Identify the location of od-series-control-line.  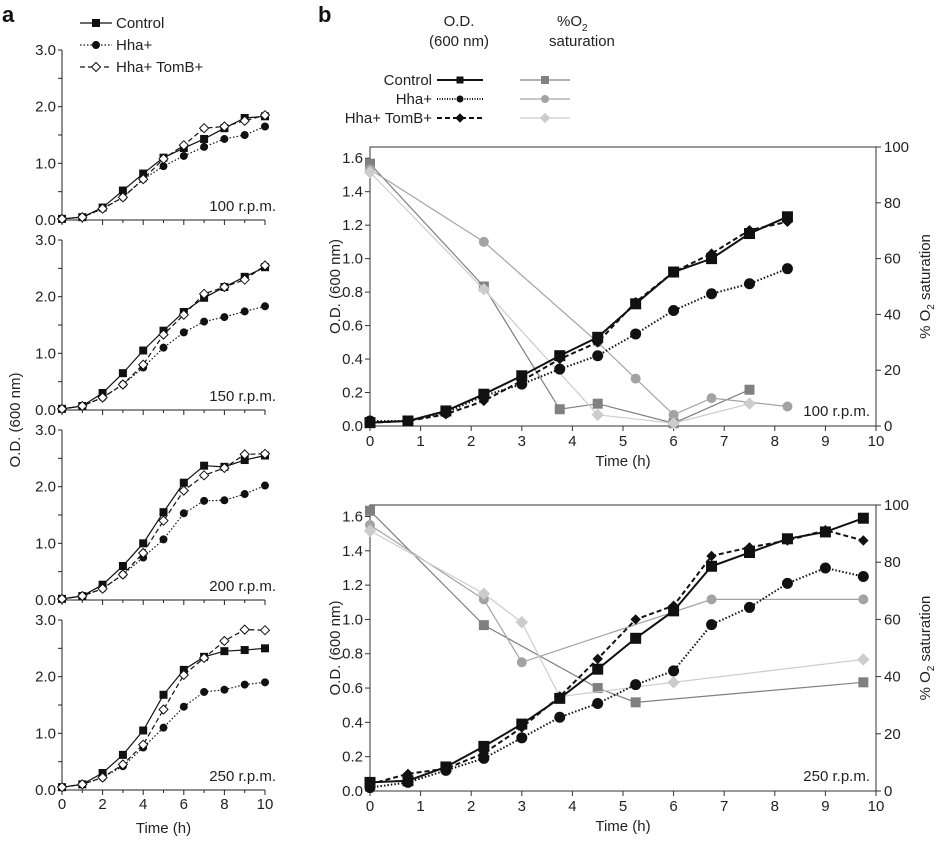
(578, 319).